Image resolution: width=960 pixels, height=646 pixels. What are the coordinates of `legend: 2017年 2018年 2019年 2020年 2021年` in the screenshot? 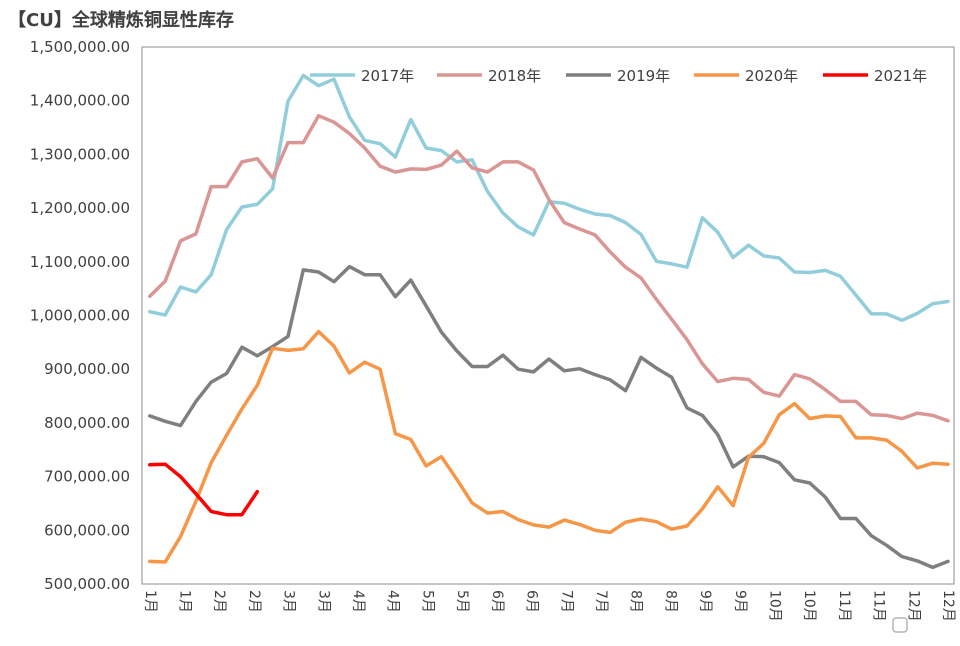 It's located at (618, 76).